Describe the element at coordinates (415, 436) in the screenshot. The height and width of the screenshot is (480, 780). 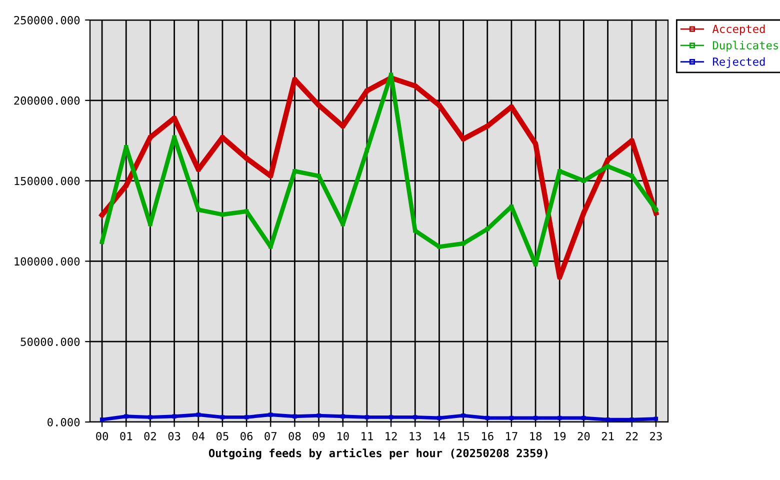
I see `x-tick-label: 13` at that location.